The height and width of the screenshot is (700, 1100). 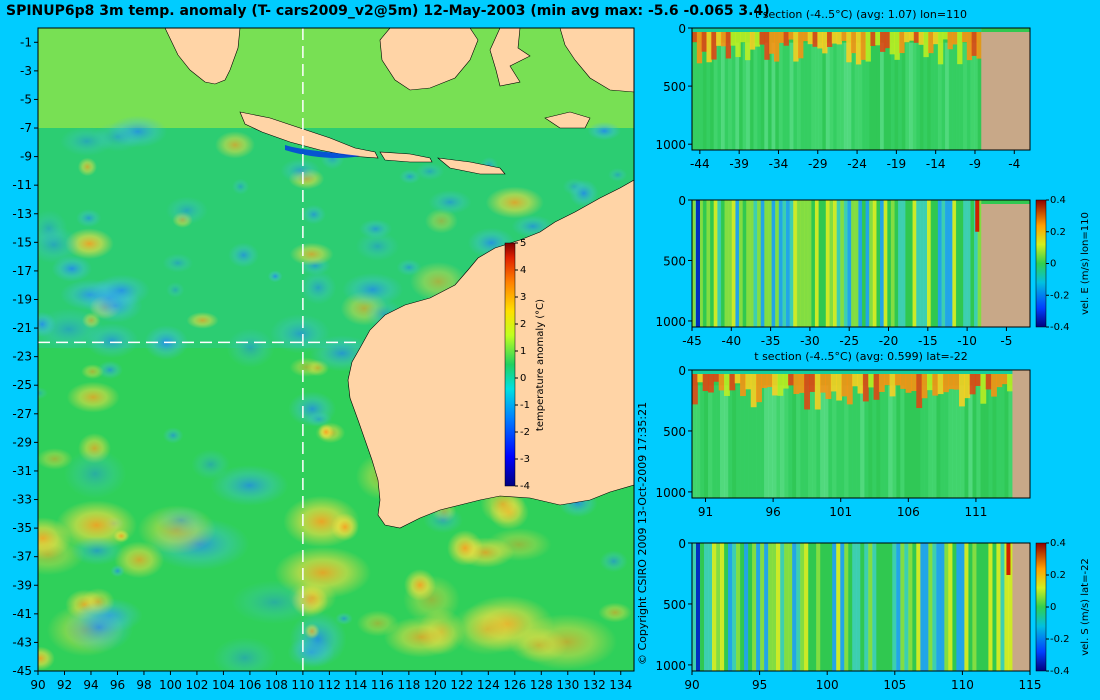 I want to click on section-x-tick-label: 115, so click(x=1030, y=685).